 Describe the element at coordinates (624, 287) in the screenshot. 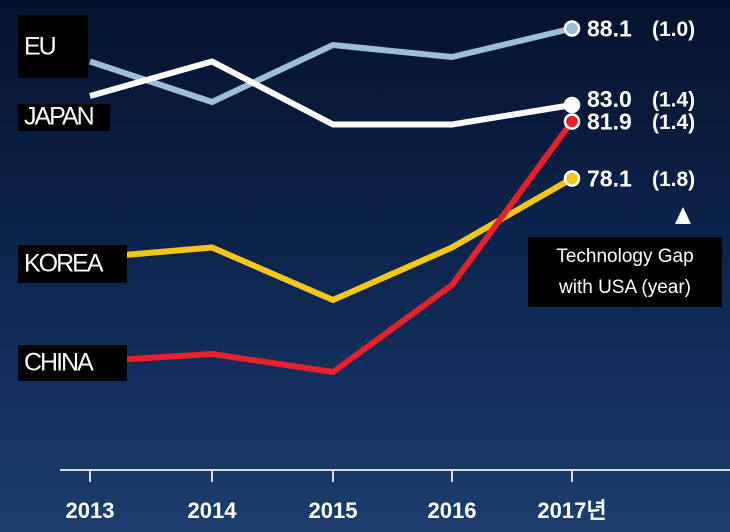

I see `annotation: with USA (year)` at that location.